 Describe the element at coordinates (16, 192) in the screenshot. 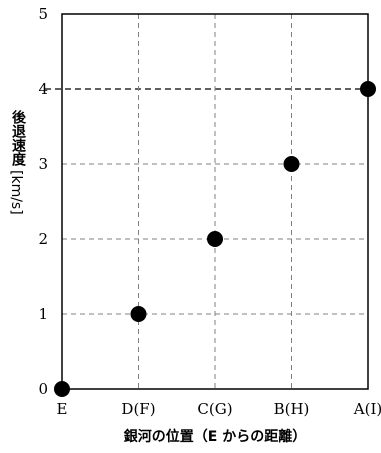

I see `y-axis-unit: [km/s]` at that location.